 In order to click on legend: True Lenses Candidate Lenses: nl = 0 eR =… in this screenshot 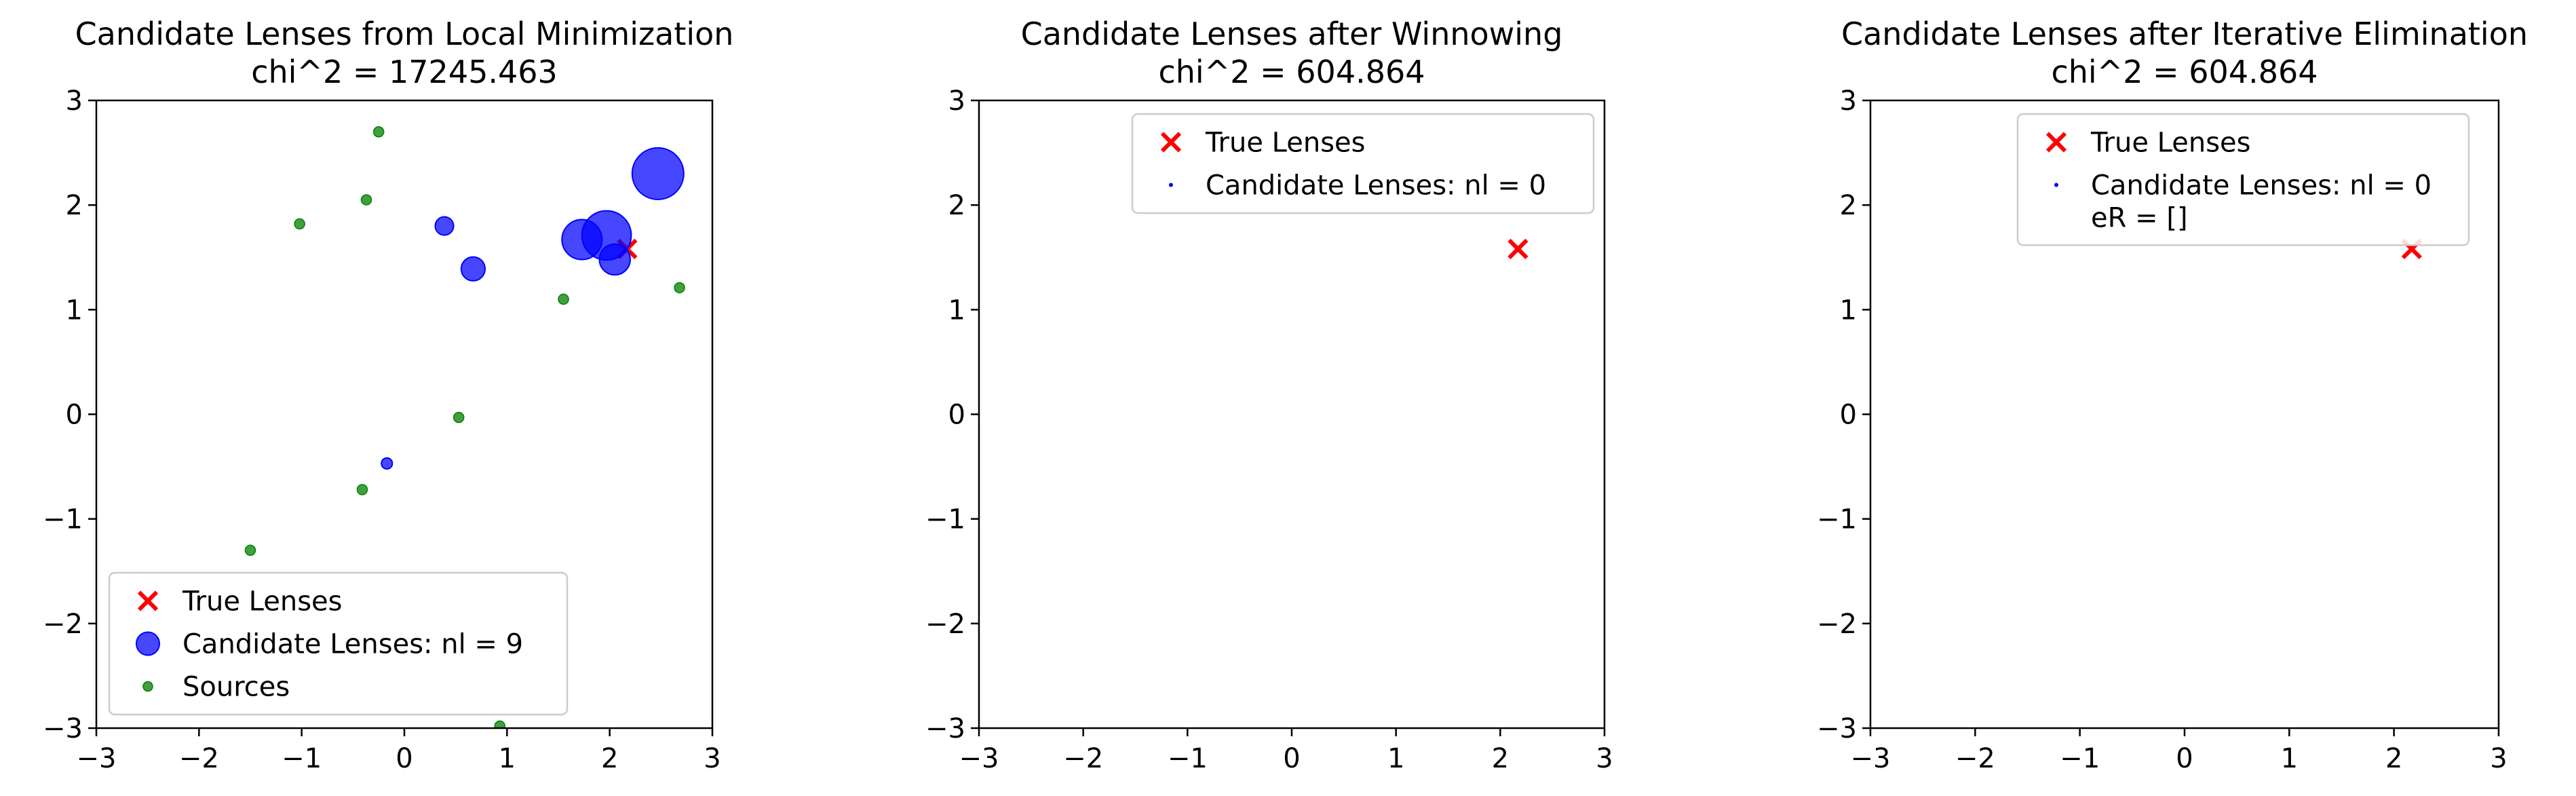, I will do `click(2243, 179)`.